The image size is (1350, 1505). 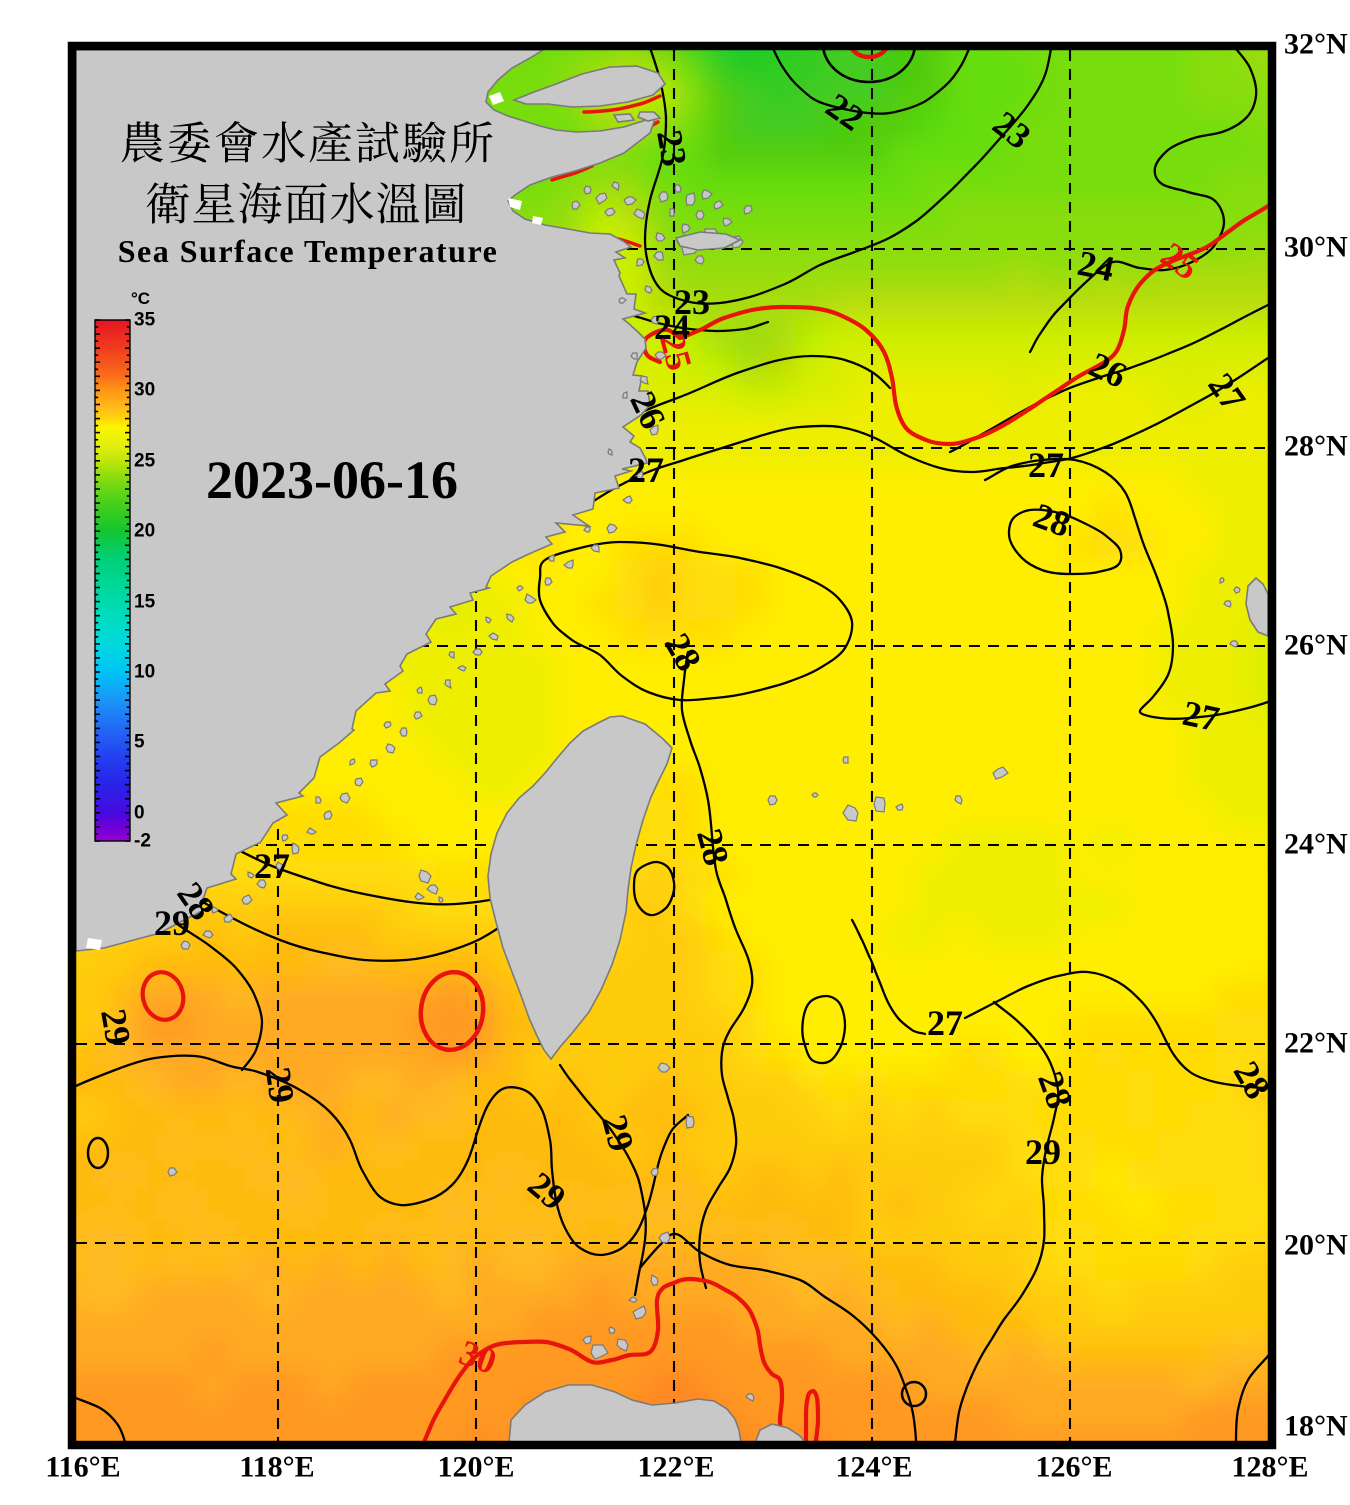 What do you see at coordinates (82, 1467) in the screenshot?
I see `svg-text: 116°E` at bounding box center [82, 1467].